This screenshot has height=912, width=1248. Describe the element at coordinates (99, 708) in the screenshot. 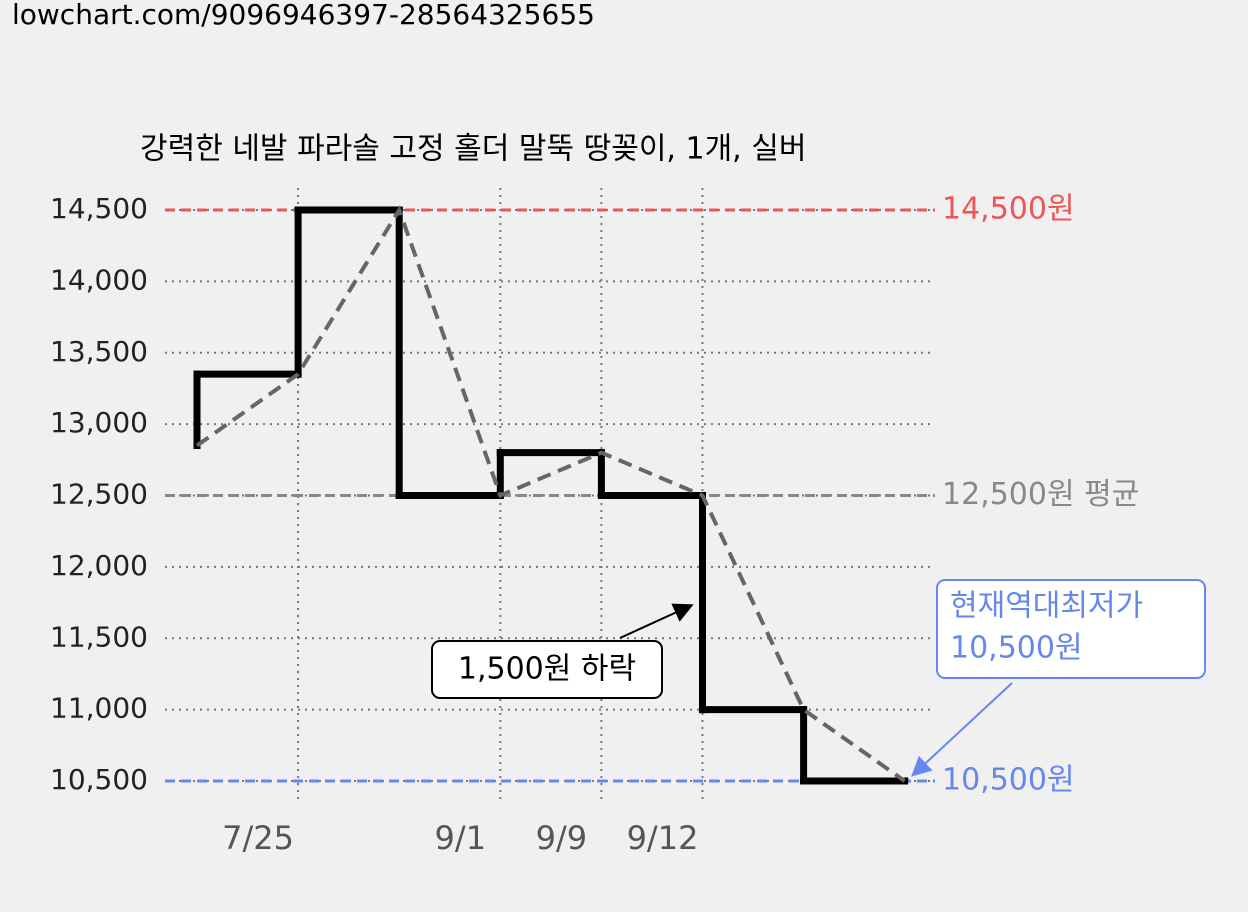

I see `y-tick-label: 11,000` at that location.